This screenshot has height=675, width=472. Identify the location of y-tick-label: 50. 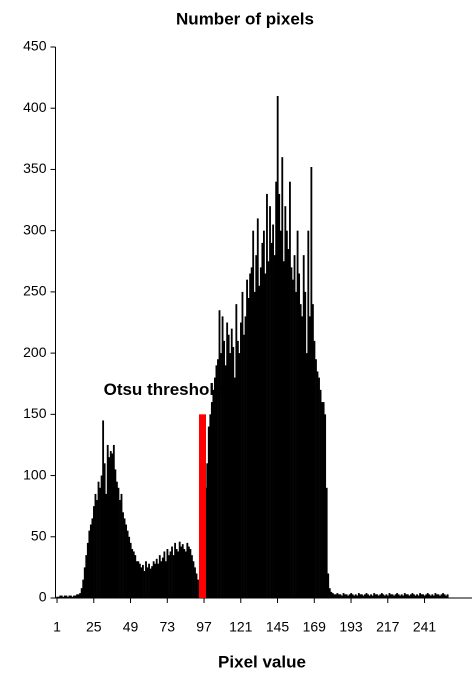
(39, 535).